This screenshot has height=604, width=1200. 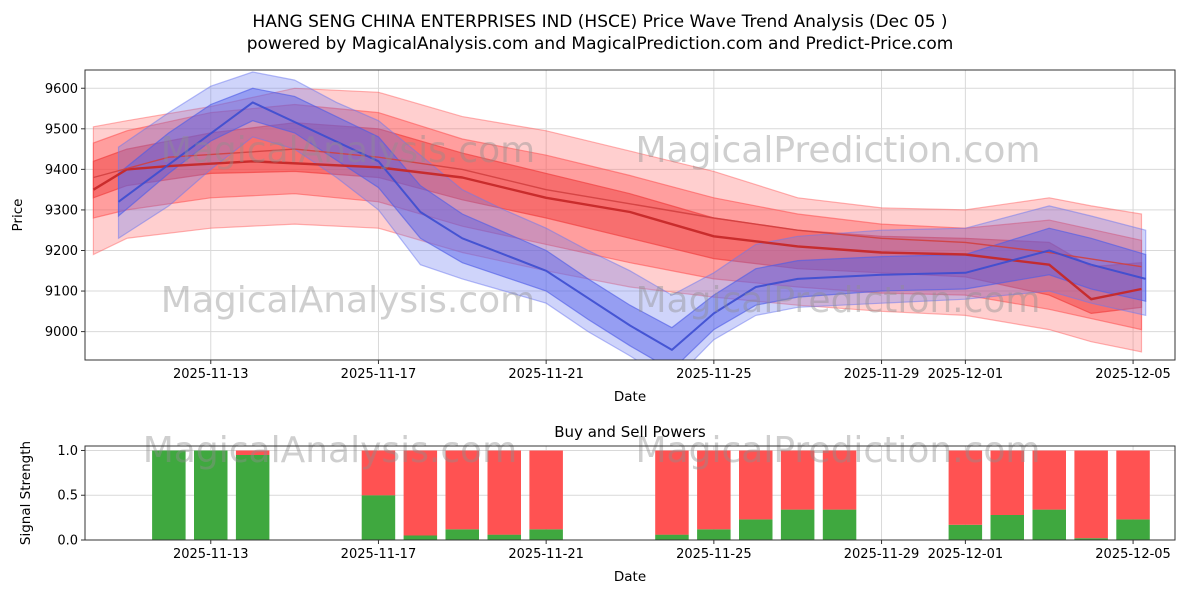 What do you see at coordinates (67, 496) in the screenshot?
I see `y-tick-label: 0.5` at bounding box center [67, 496].